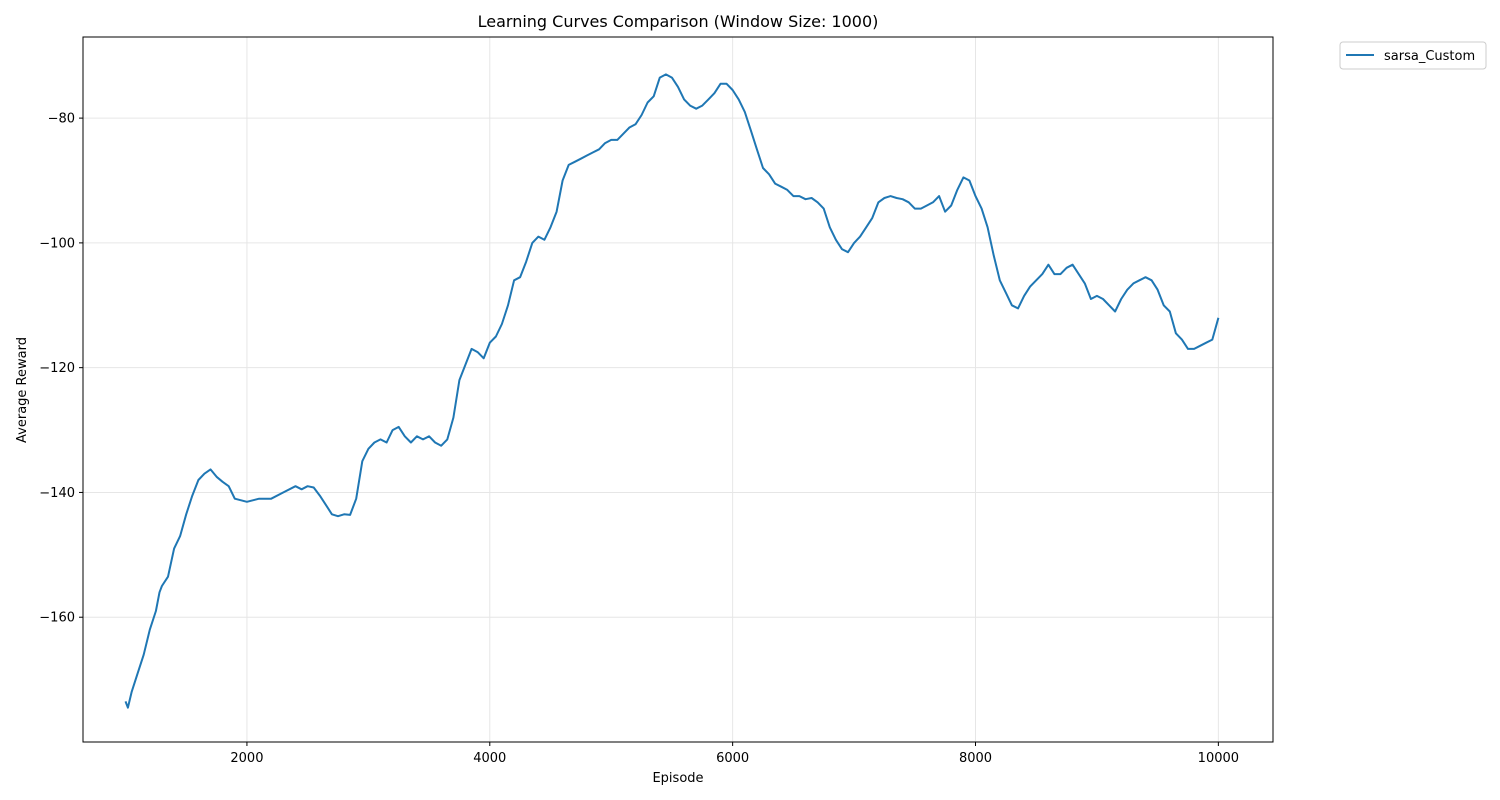  What do you see at coordinates (975, 758) in the screenshot?
I see `x-tick-label: 8000` at bounding box center [975, 758].